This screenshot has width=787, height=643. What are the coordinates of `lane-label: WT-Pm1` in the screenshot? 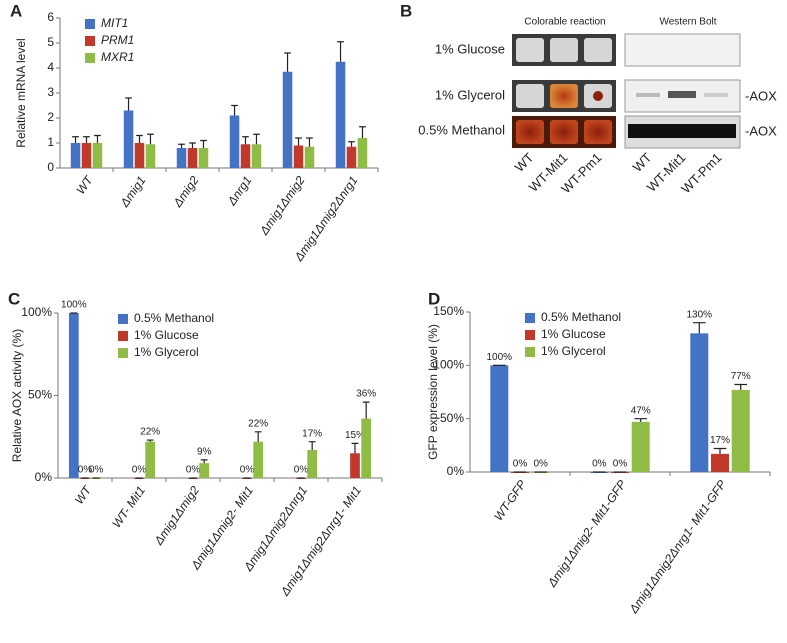 It's located at (701, 173).